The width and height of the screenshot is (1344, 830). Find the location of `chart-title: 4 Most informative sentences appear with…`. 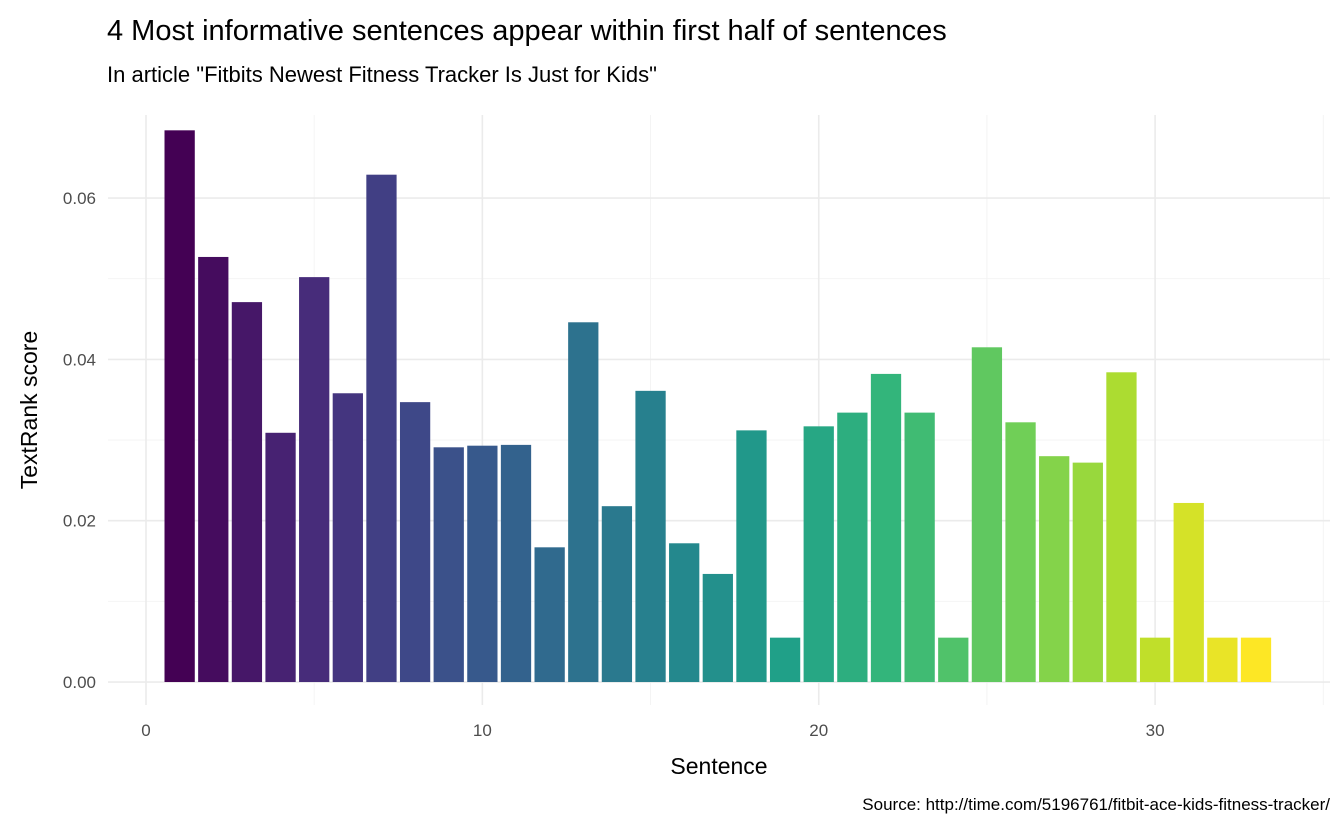

chart-title: 4 Most informative sentences appear with… is located at coordinates (527, 31).